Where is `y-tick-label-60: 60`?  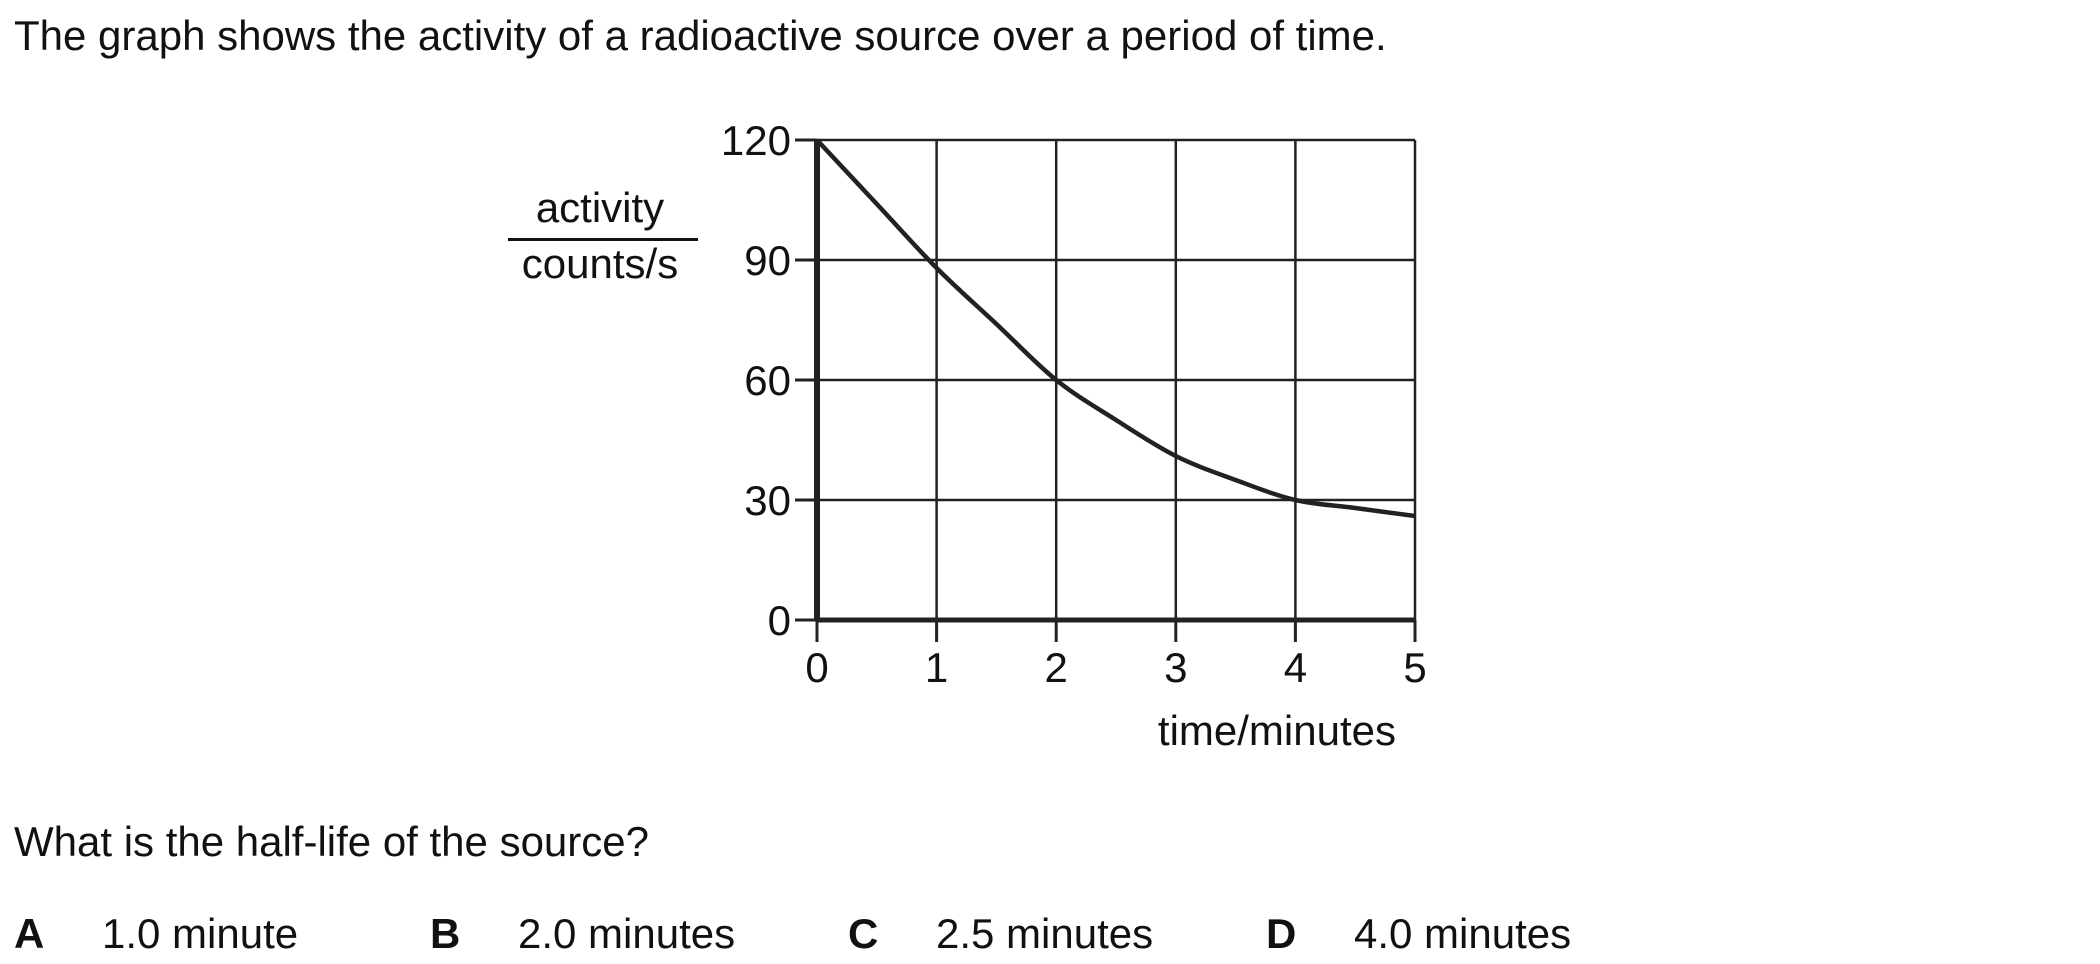
y-tick-label-60: 60 is located at coordinates (767, 380).